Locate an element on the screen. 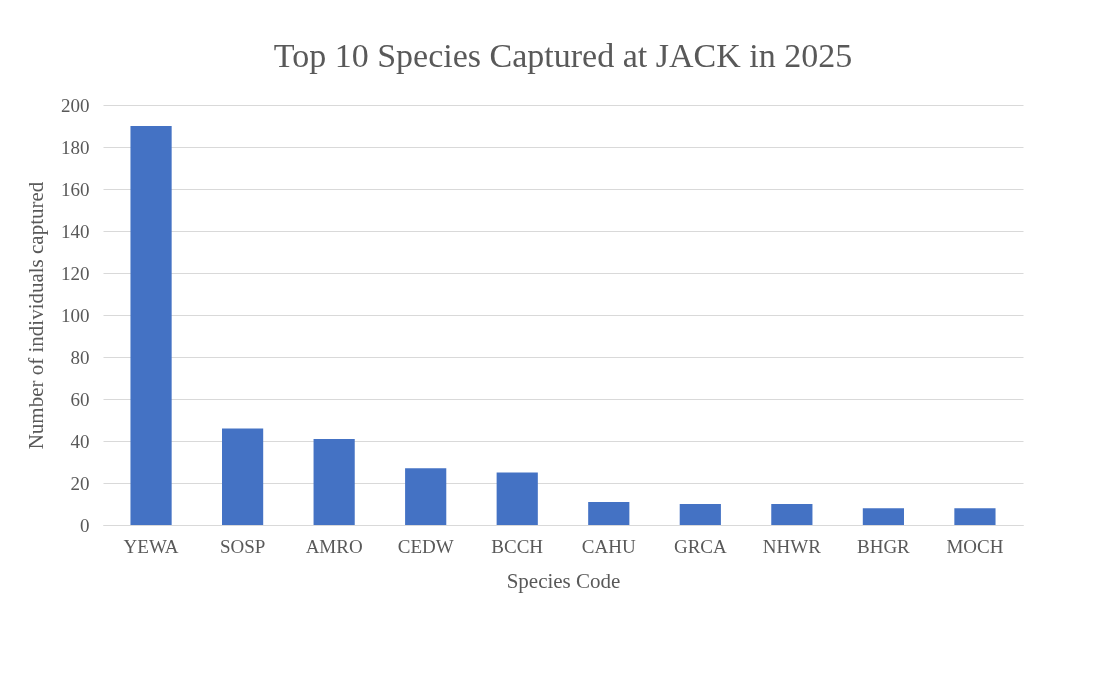 The width and height of the screenshot is (1113, 680). x-tick-label: SOSP is located at coordinates (242, 546).